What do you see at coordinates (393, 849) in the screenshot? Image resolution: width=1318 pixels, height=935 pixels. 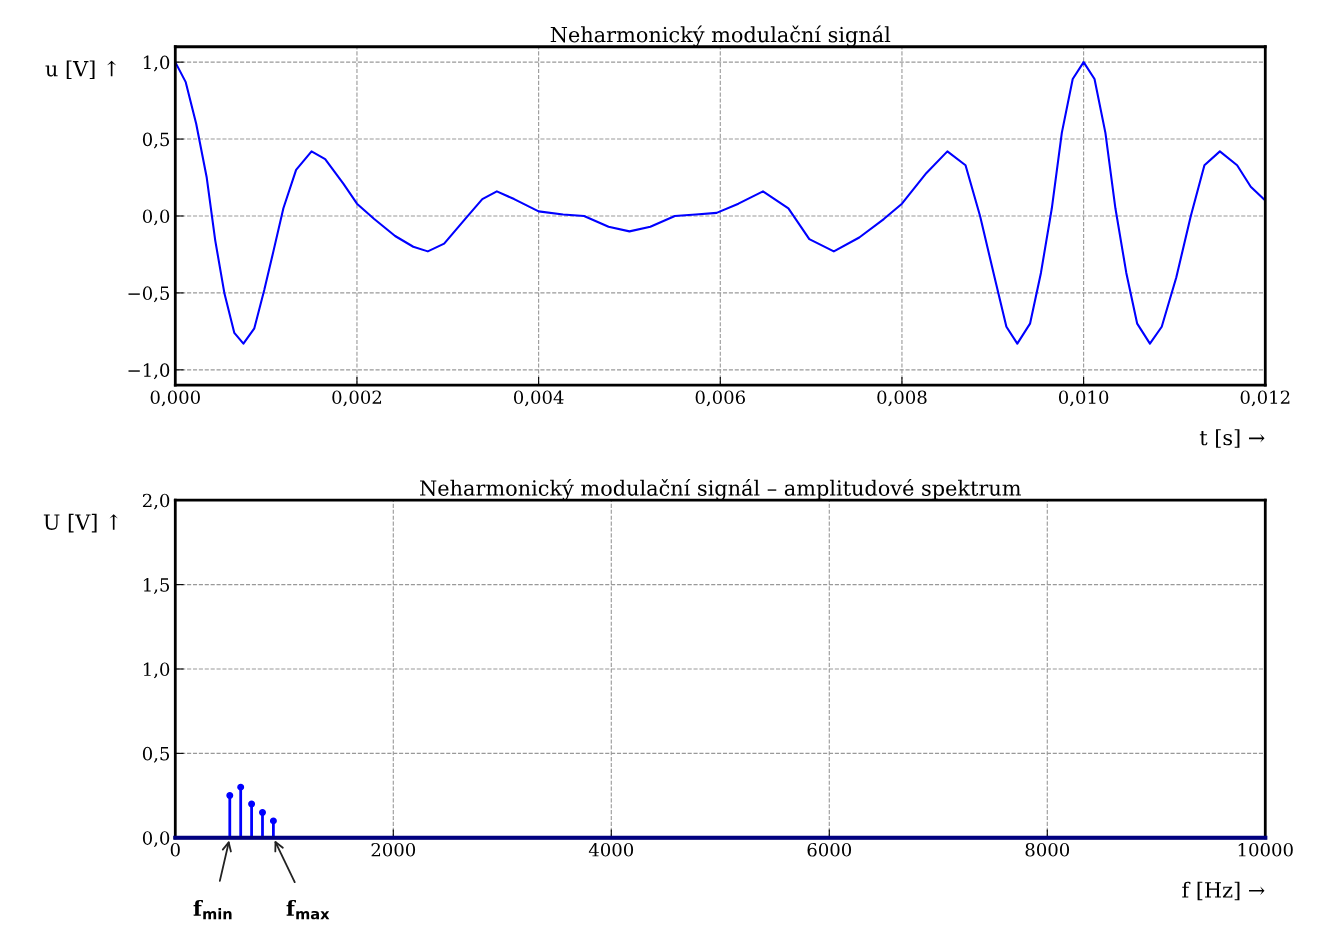 I see `x-tick-label: 2000` at bounding box center [393, 849].